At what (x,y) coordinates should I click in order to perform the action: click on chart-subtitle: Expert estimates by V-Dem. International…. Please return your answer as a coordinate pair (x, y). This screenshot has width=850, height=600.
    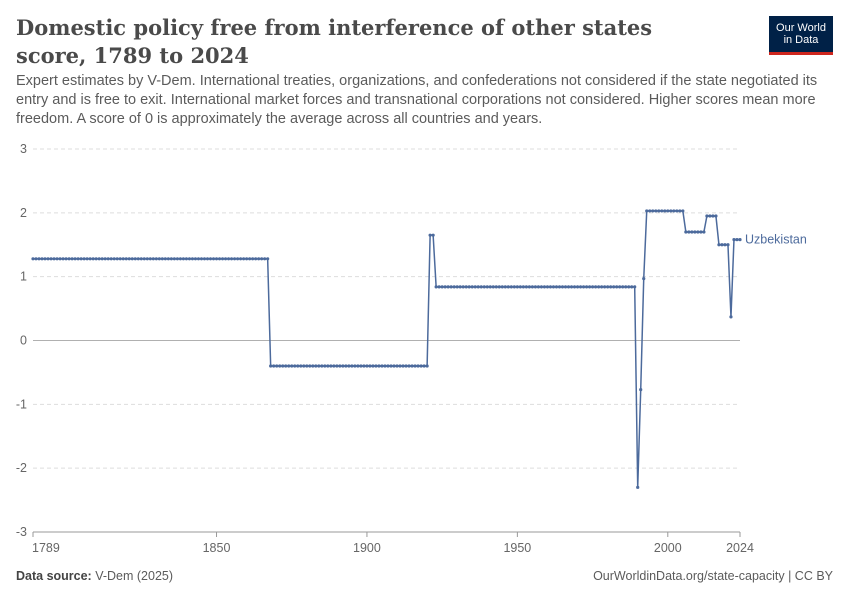
    Looking at the image, I should click on (417, 100).